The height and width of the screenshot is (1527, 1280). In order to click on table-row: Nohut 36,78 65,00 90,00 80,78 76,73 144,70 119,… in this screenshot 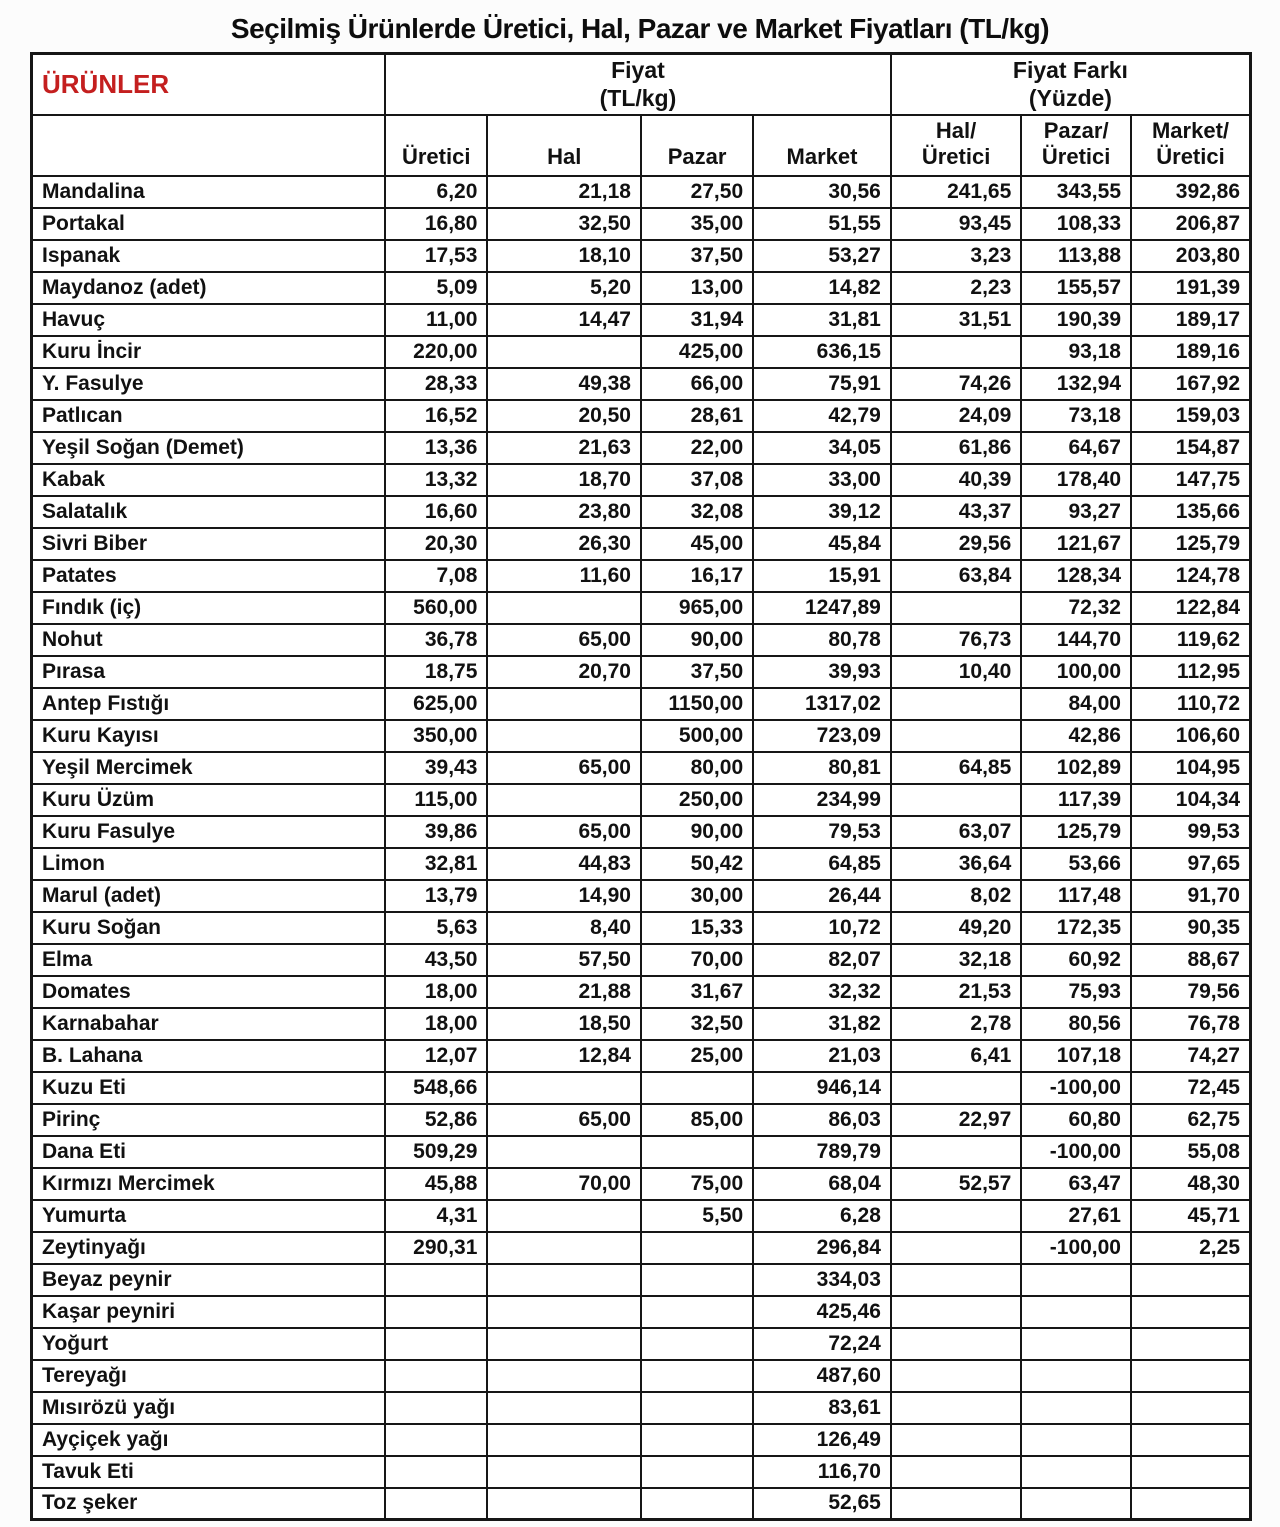, I will do `click(641, 639)`.